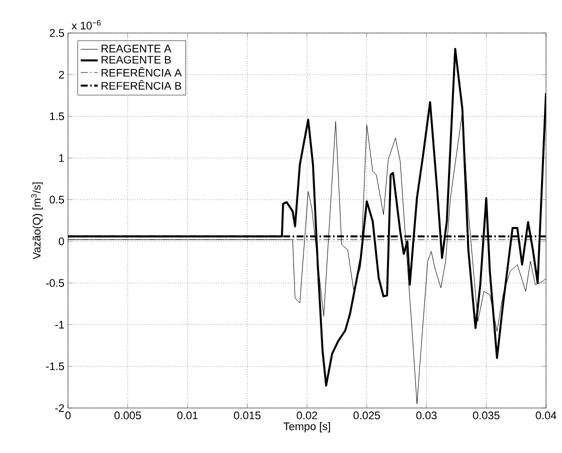  Describe the element at coordinates (61, 241) in the screenshot. I see `y-tick-label: 0` at that location.